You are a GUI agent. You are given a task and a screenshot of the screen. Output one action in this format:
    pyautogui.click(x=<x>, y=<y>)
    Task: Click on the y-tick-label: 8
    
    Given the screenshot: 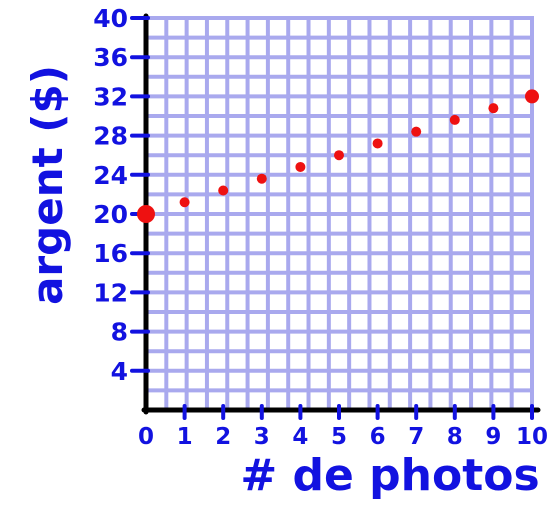 What is the action you would take?
    pyautogui.click(x=119, y=332)
    